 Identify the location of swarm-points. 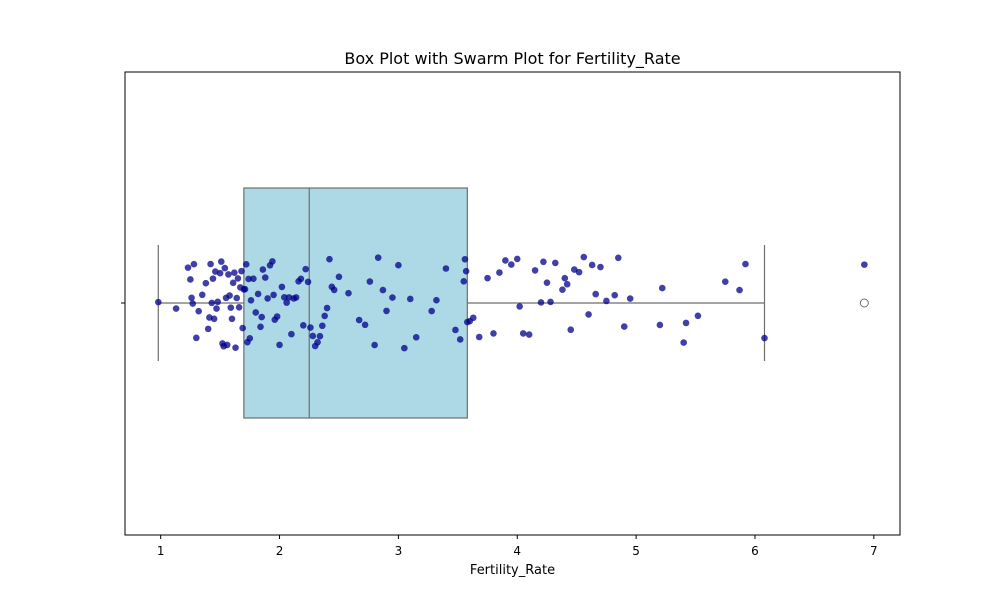
(511, 302).